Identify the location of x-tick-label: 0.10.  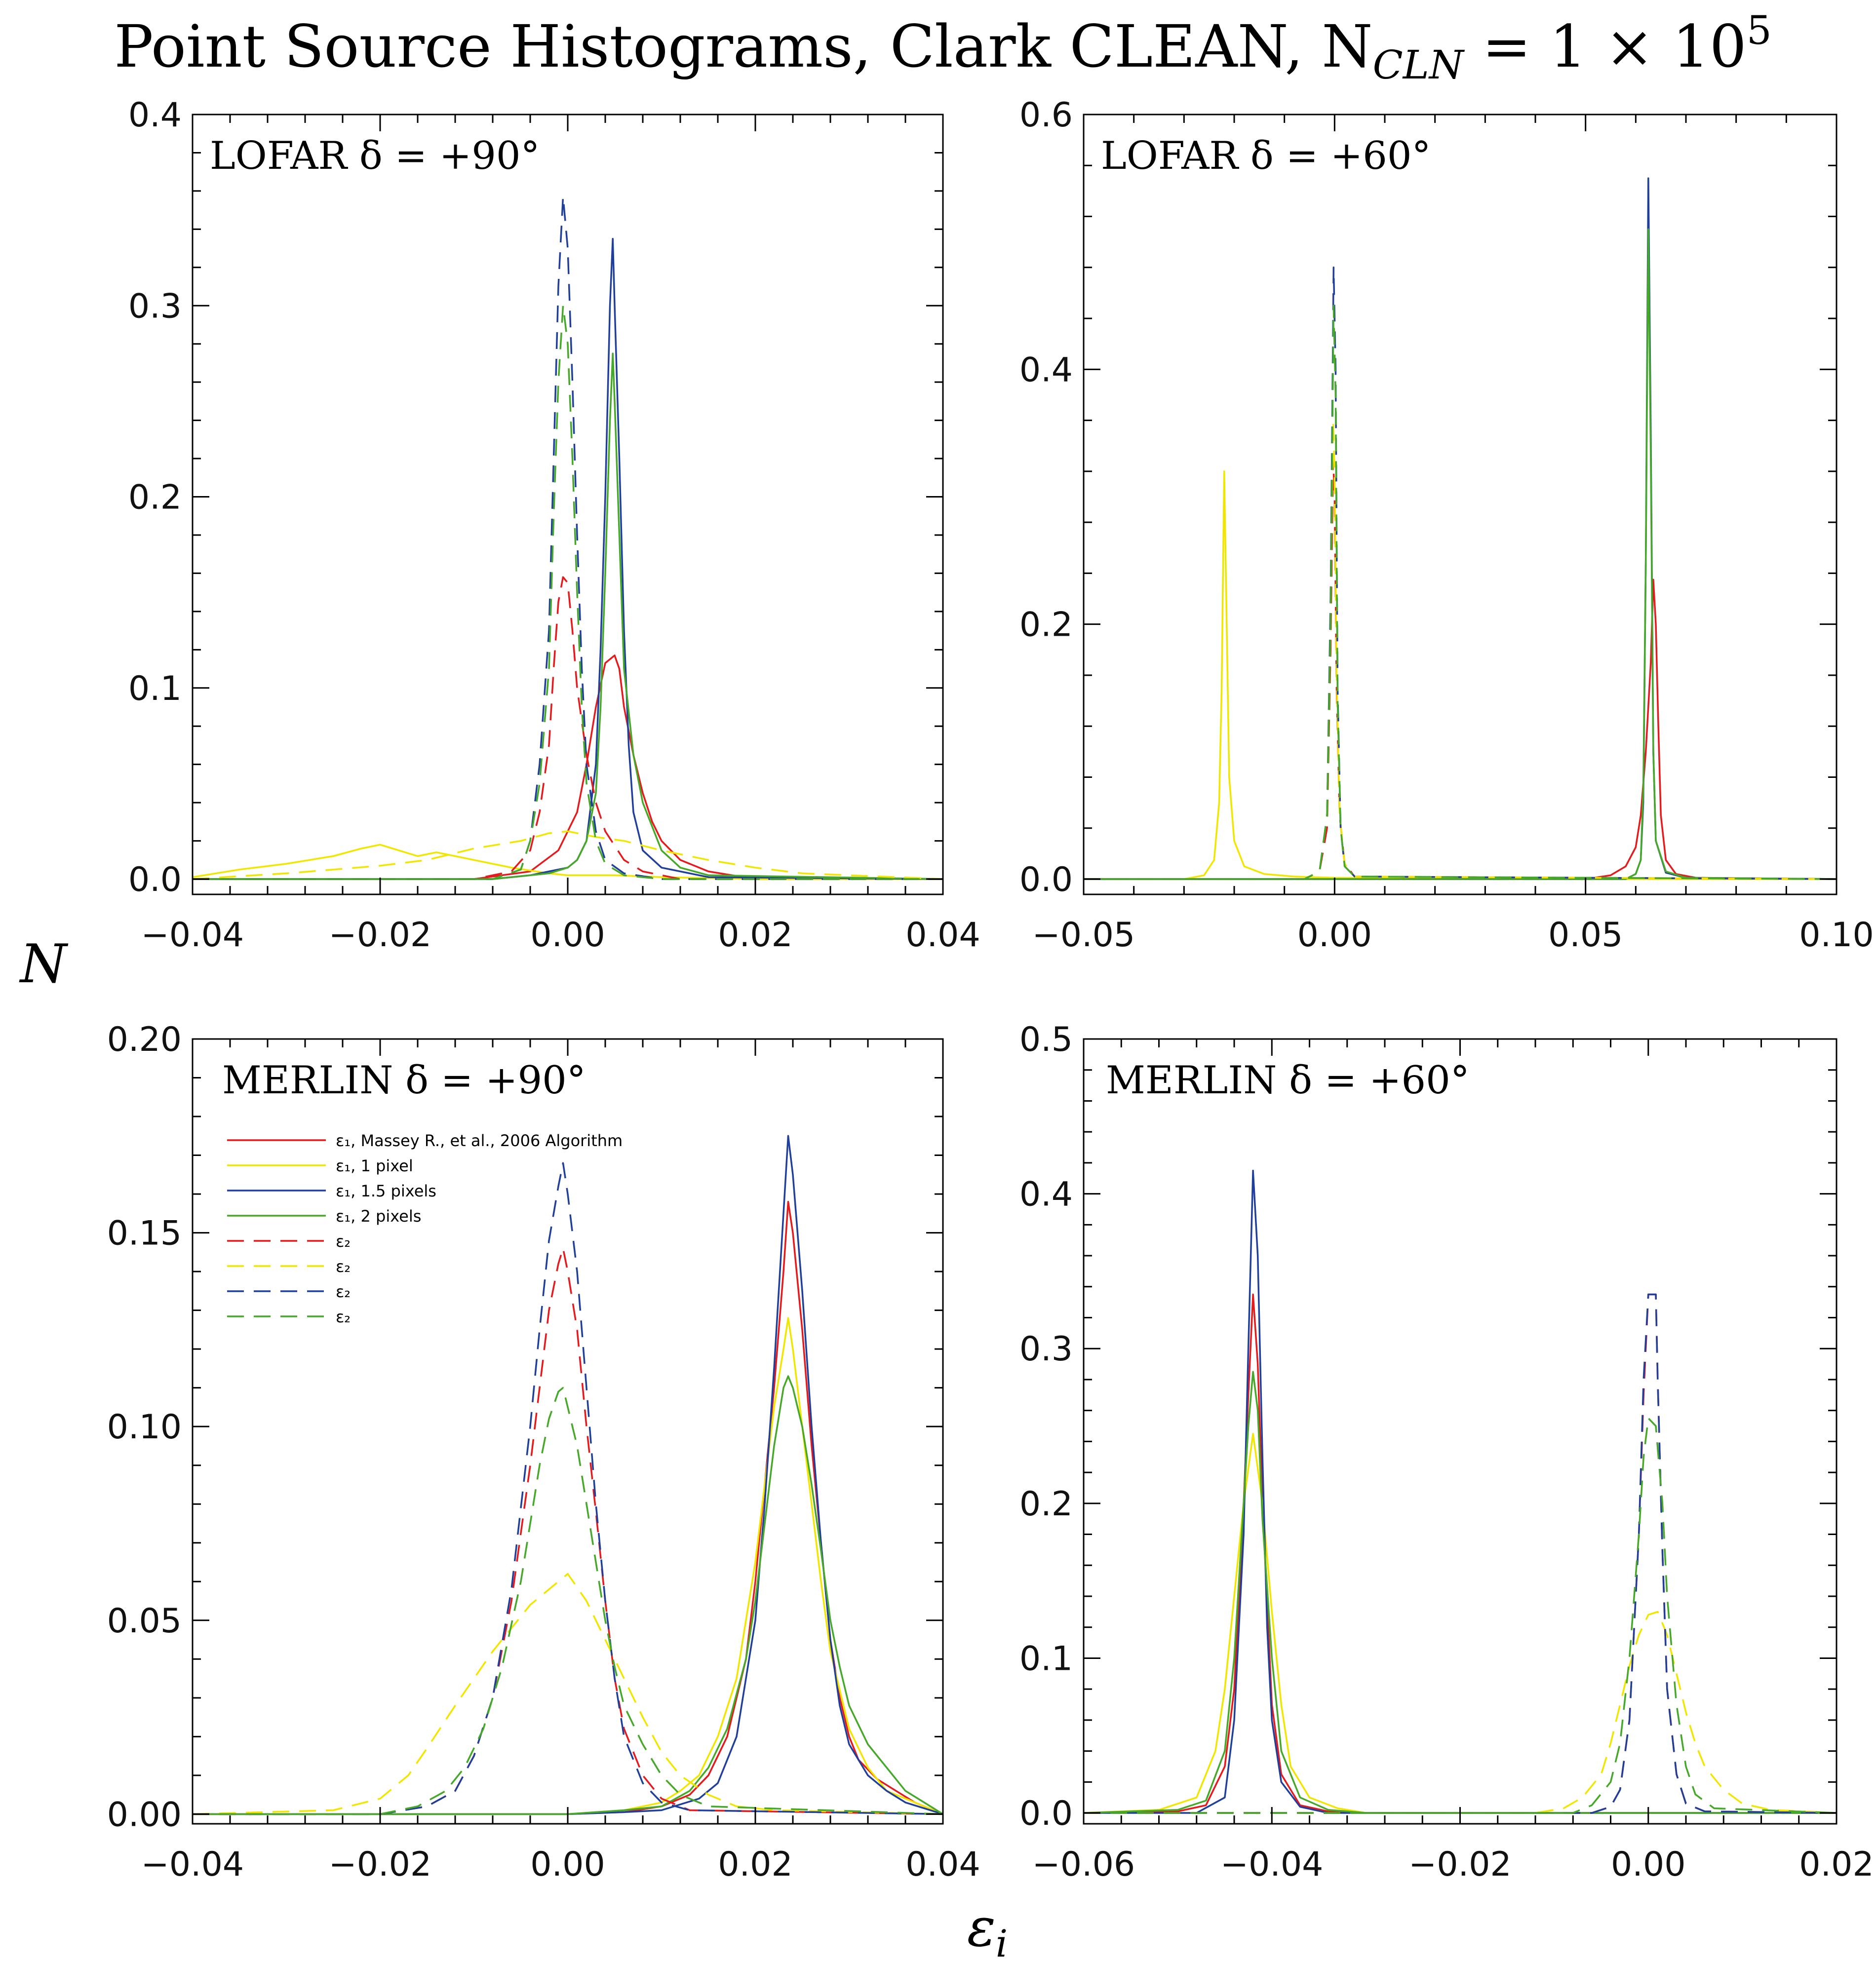
(1837, 936).